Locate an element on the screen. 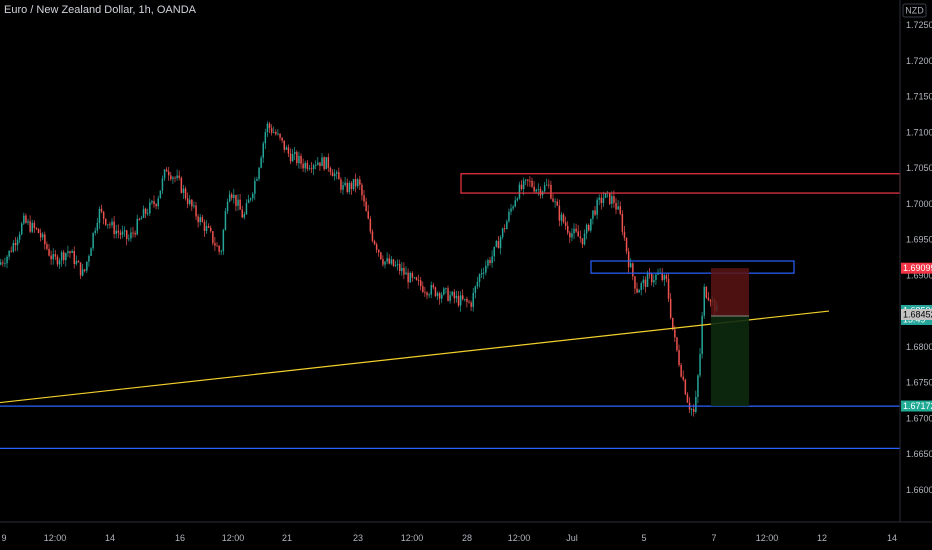 This screenshot has width=932, height=550. x-tick-label: 12:00 is located at coordinates (412, 538).